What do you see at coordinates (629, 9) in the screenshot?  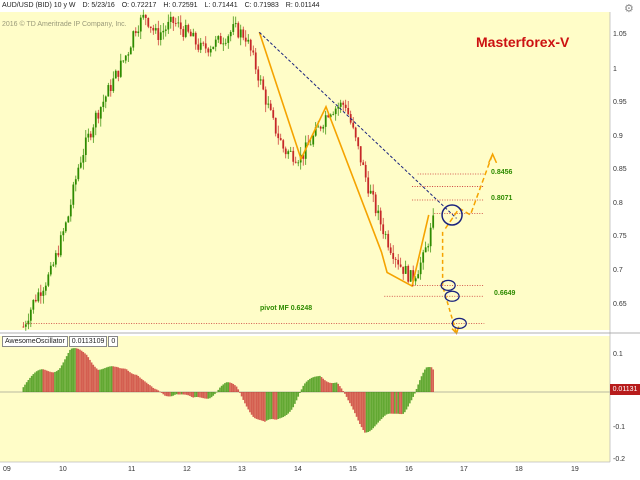 I see `gear-icon: ⚙` at bounding box center [629, 9].